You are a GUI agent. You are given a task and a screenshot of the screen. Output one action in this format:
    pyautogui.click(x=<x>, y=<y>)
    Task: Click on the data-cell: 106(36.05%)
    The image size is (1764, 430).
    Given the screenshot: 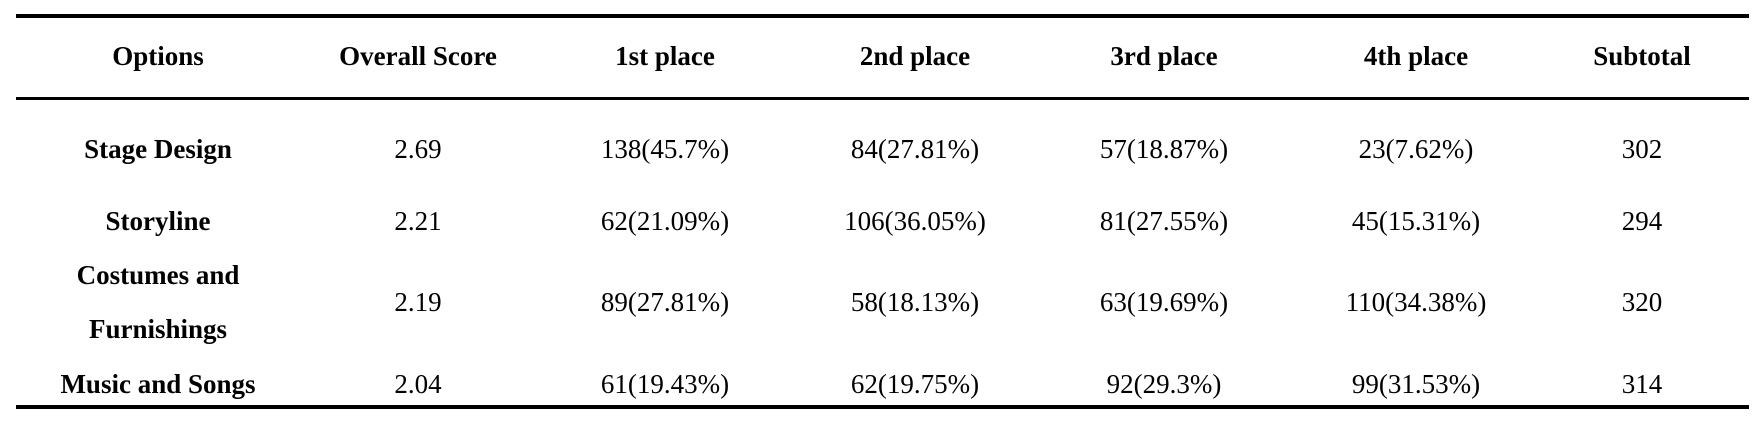 What is the action you would take?
    pyautogui.click(x=915, y=221)
    